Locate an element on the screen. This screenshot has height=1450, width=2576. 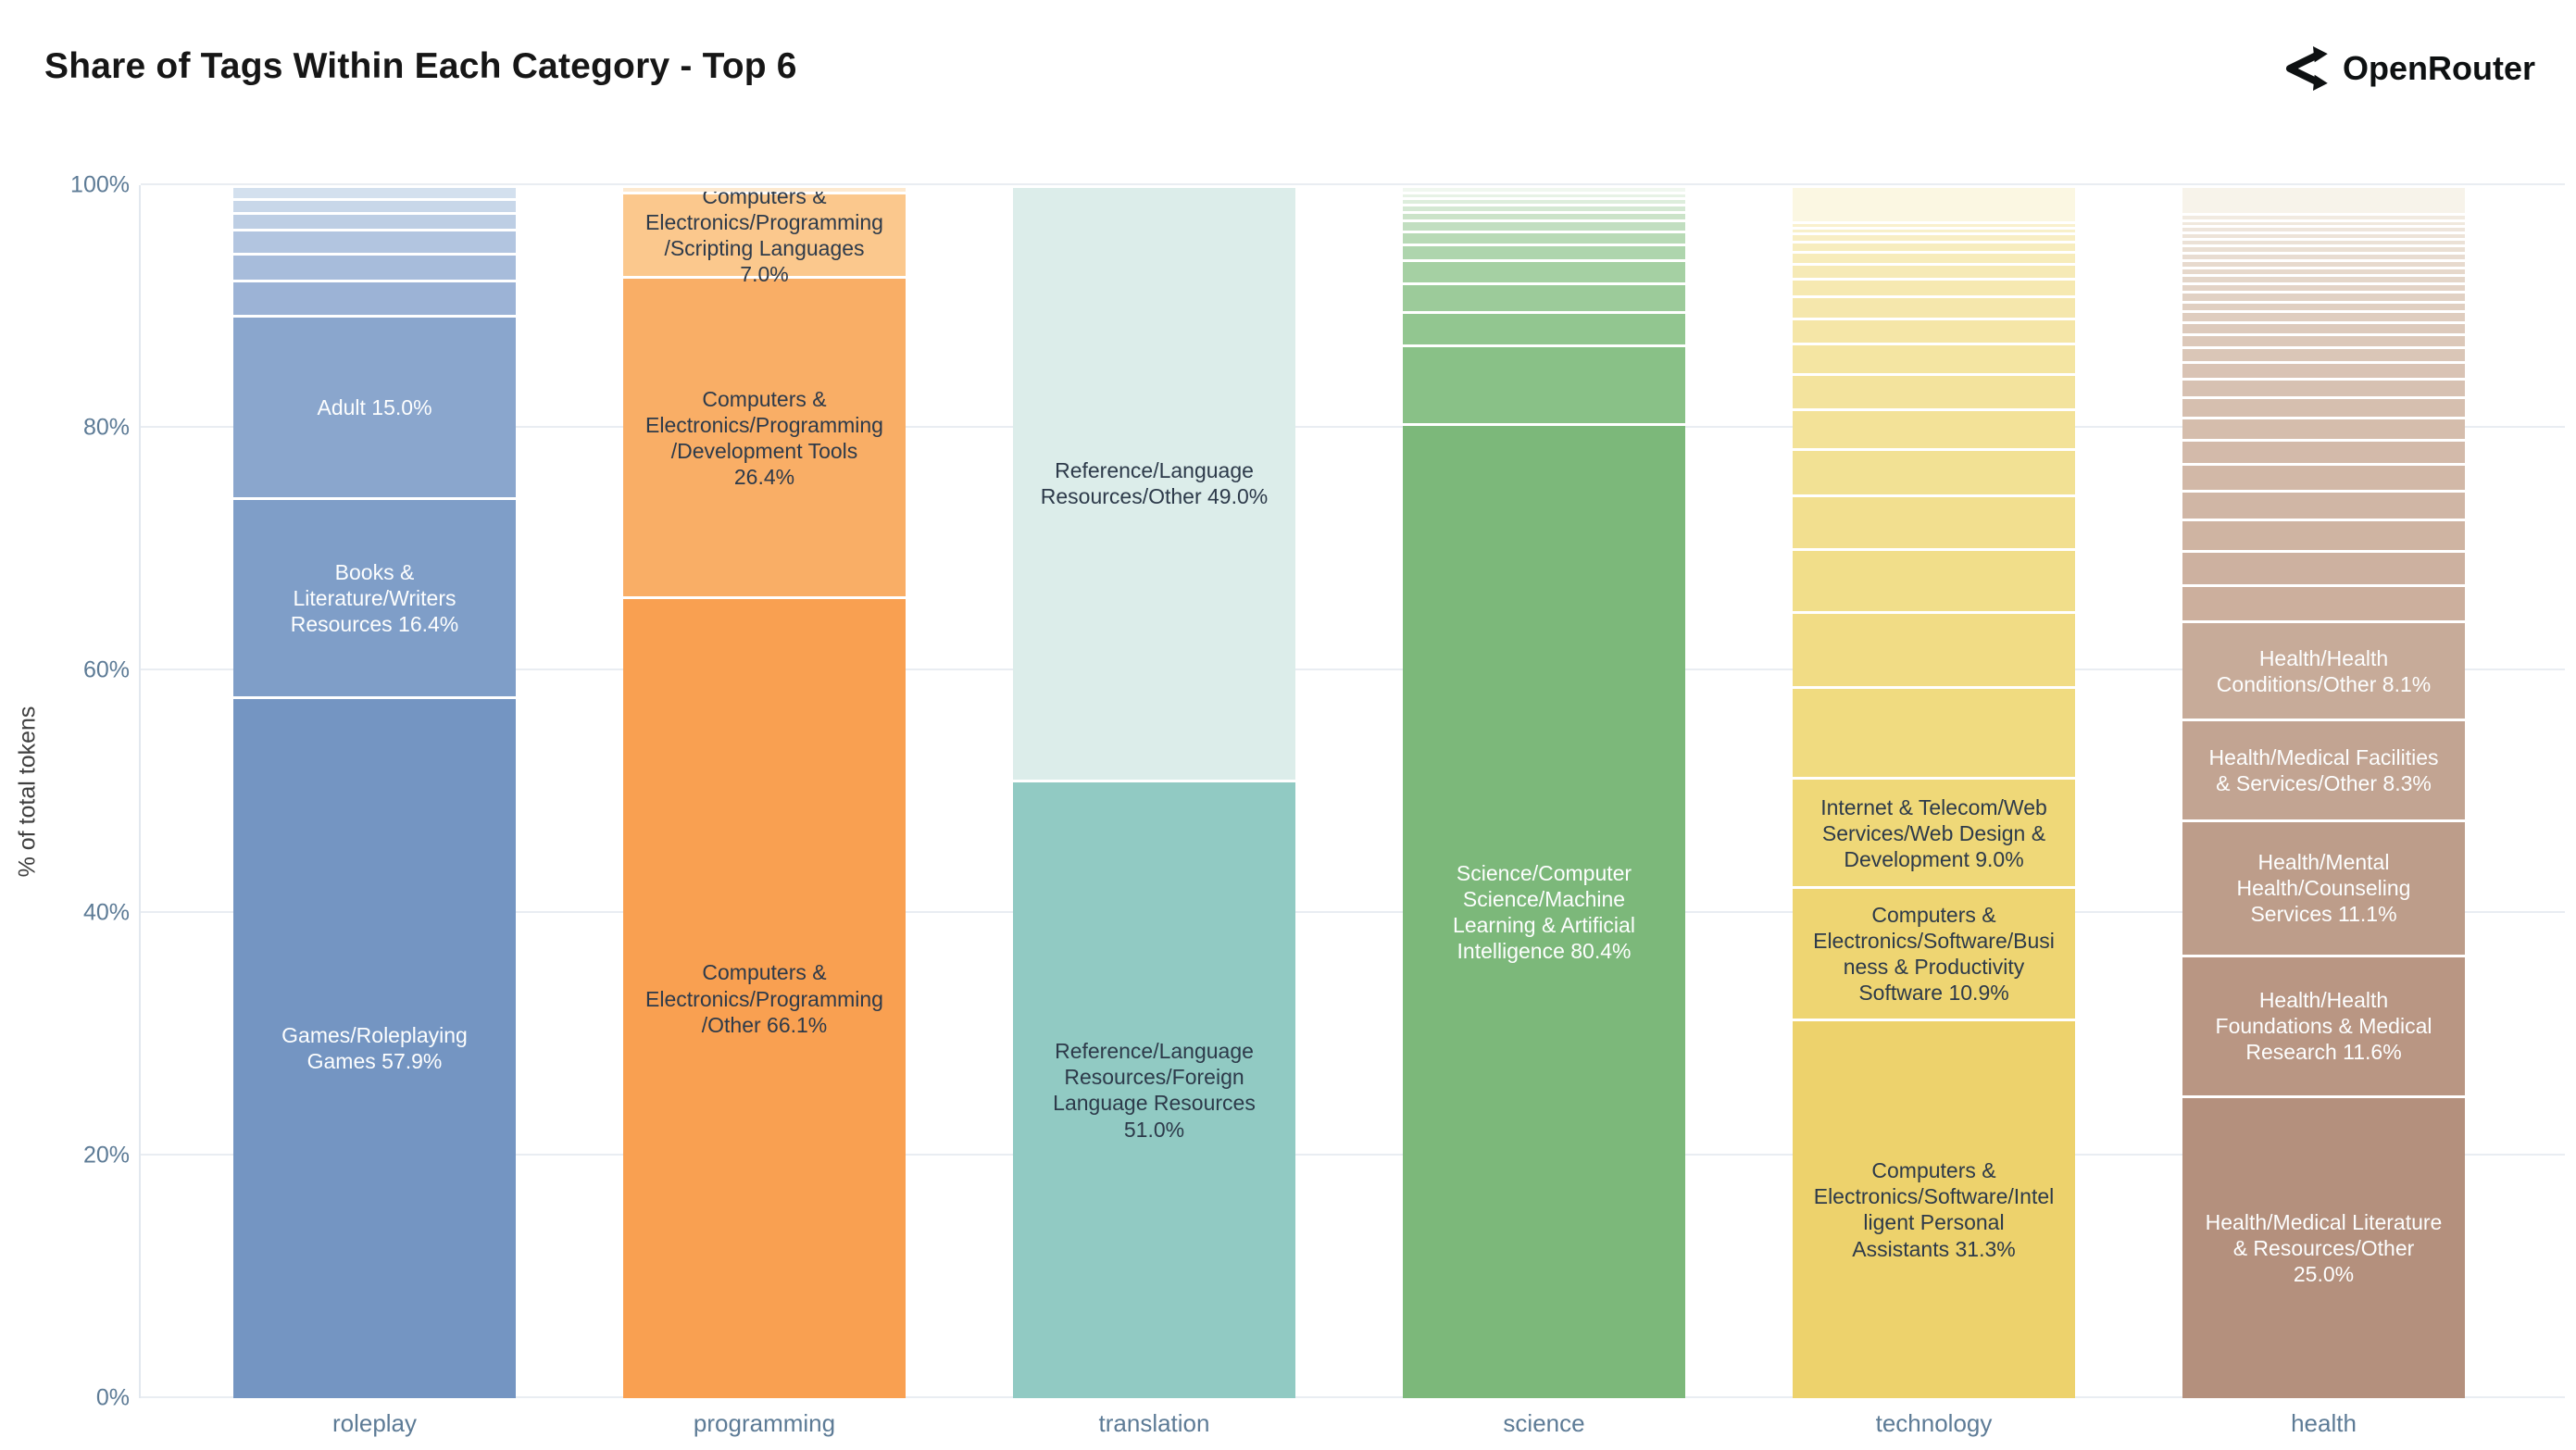
bar-segment: Adult 15.0% is located at coordinates (375, 406).